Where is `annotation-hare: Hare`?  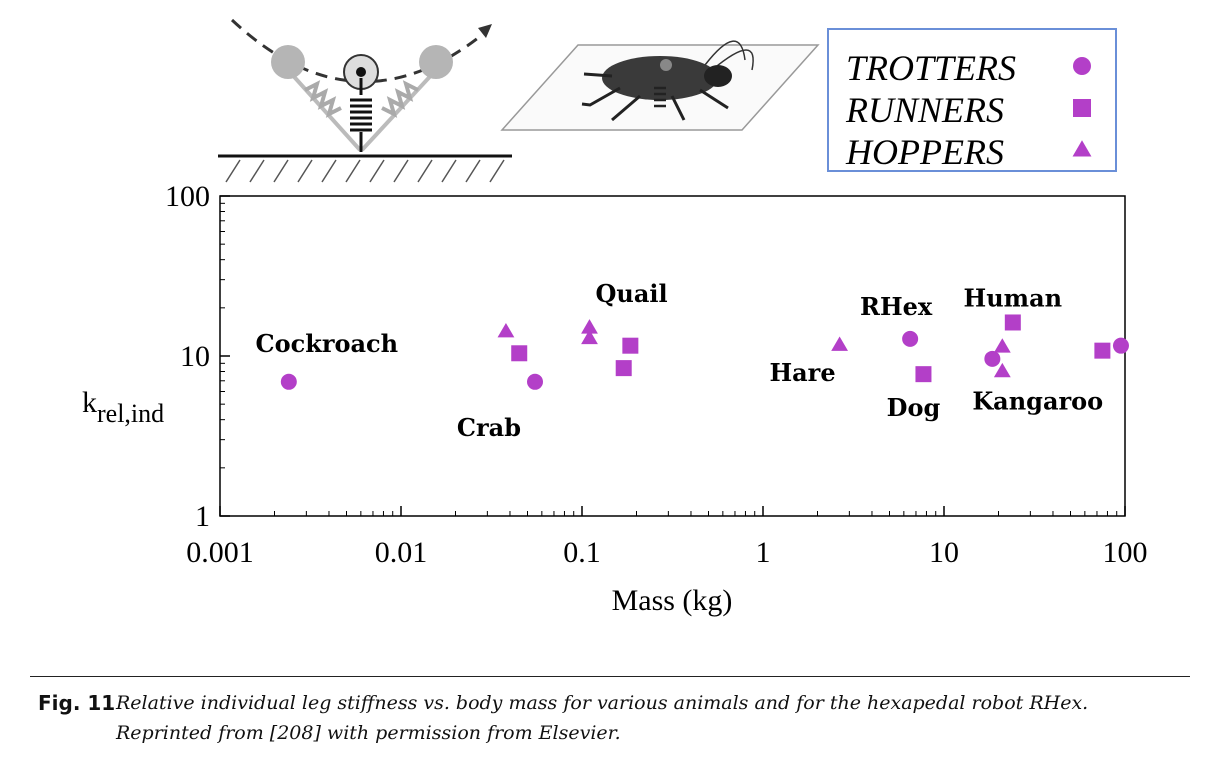 annotation-hare: Hare is located at coordinates (802, 372).